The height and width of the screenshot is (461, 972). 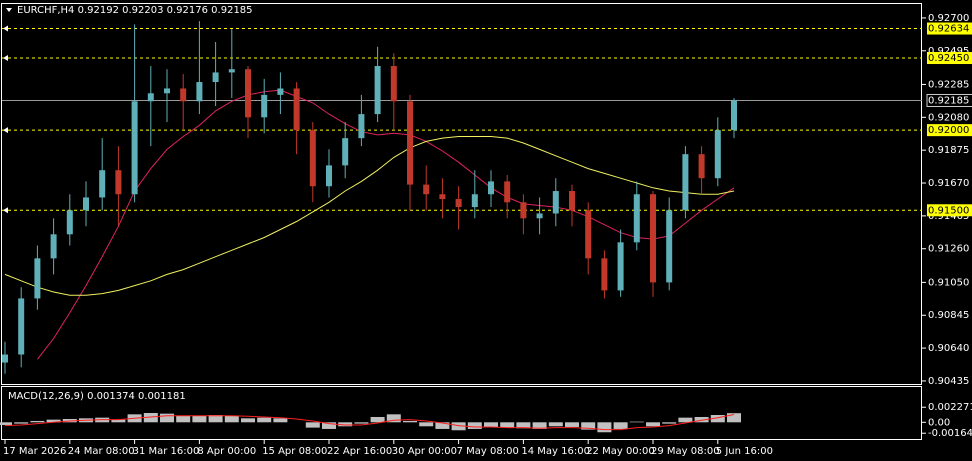 What do you see at coordinates (461, 413) in the screenshot?
I see `macd-frame` at bounding box center [461, 413].